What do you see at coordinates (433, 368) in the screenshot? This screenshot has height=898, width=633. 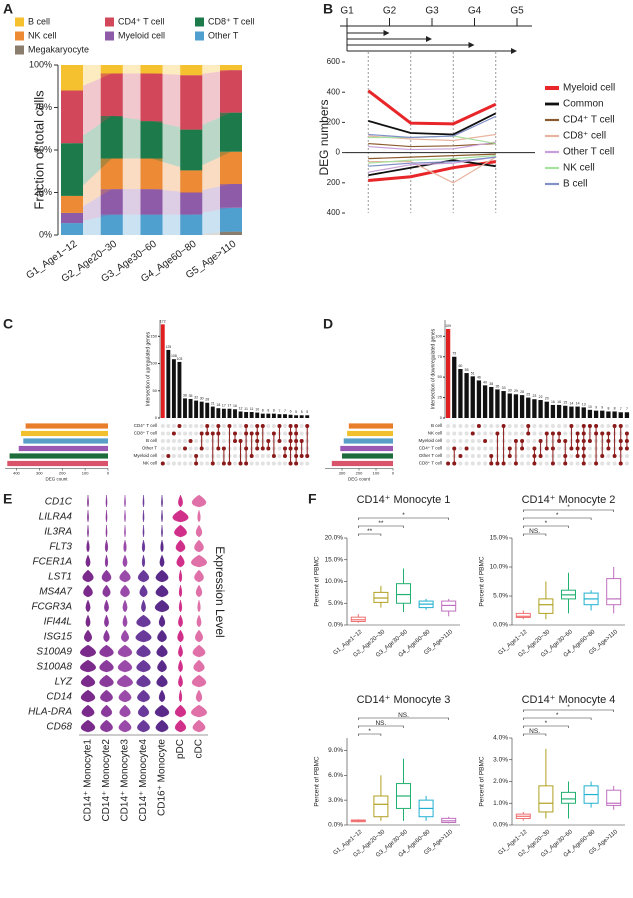 I see `y-axis-label: Intersection of downregulated genes` at bounding box center [433, 368].